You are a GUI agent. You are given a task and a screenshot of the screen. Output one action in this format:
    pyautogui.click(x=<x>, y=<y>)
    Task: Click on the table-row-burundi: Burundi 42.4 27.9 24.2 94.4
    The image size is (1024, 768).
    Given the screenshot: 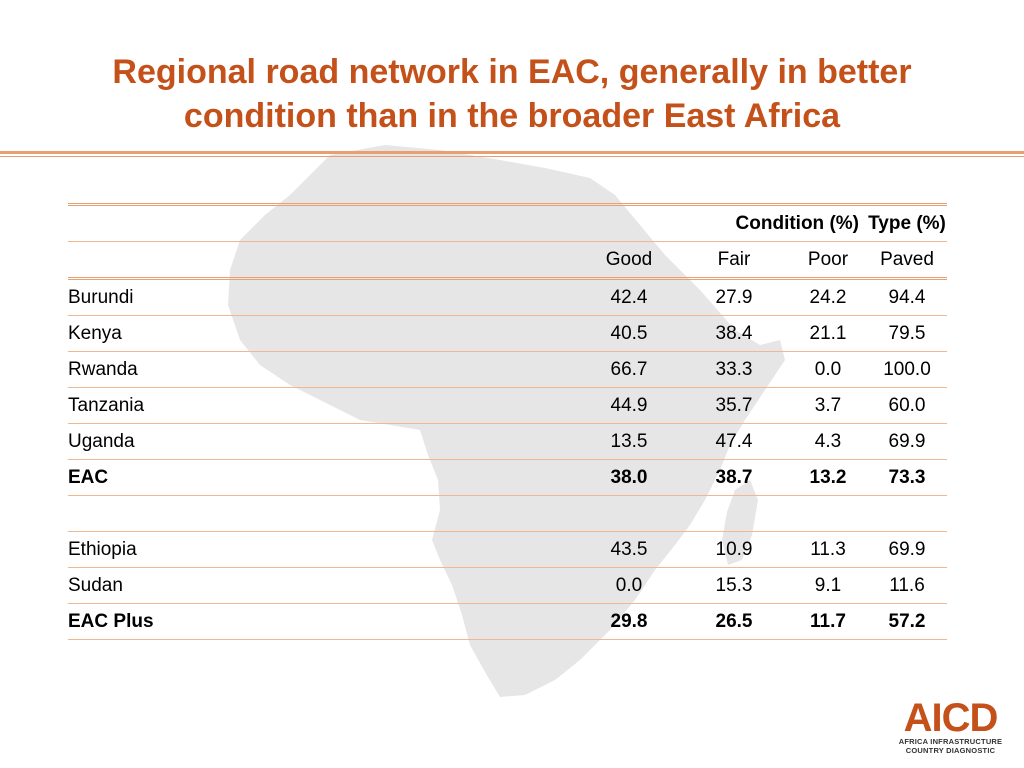 What is the action you would take?
    pyautogui.click(x=507, y=297)
    